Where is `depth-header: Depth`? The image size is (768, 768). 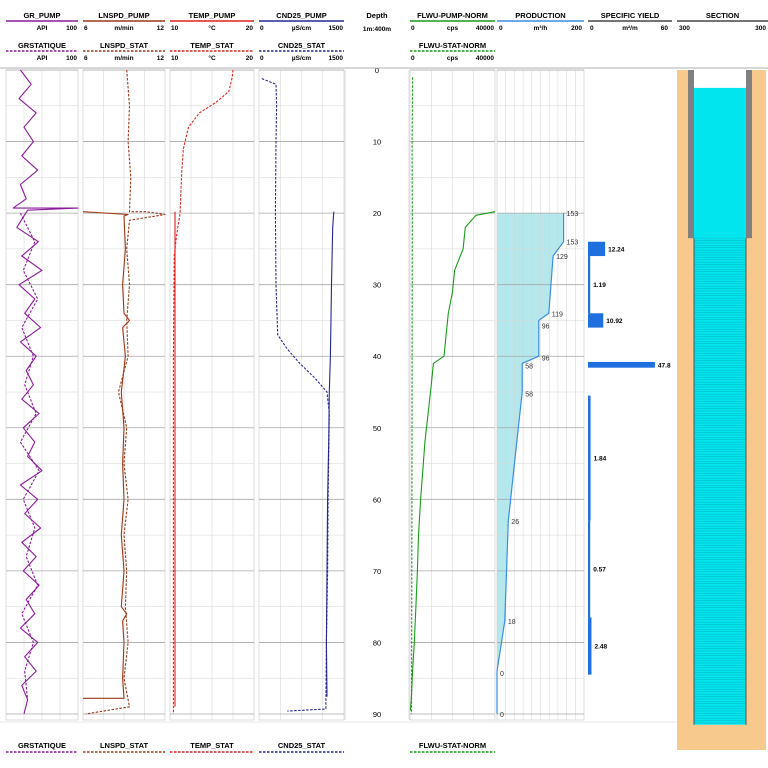
depth-header: Depth is located at coordinates (377, 15).